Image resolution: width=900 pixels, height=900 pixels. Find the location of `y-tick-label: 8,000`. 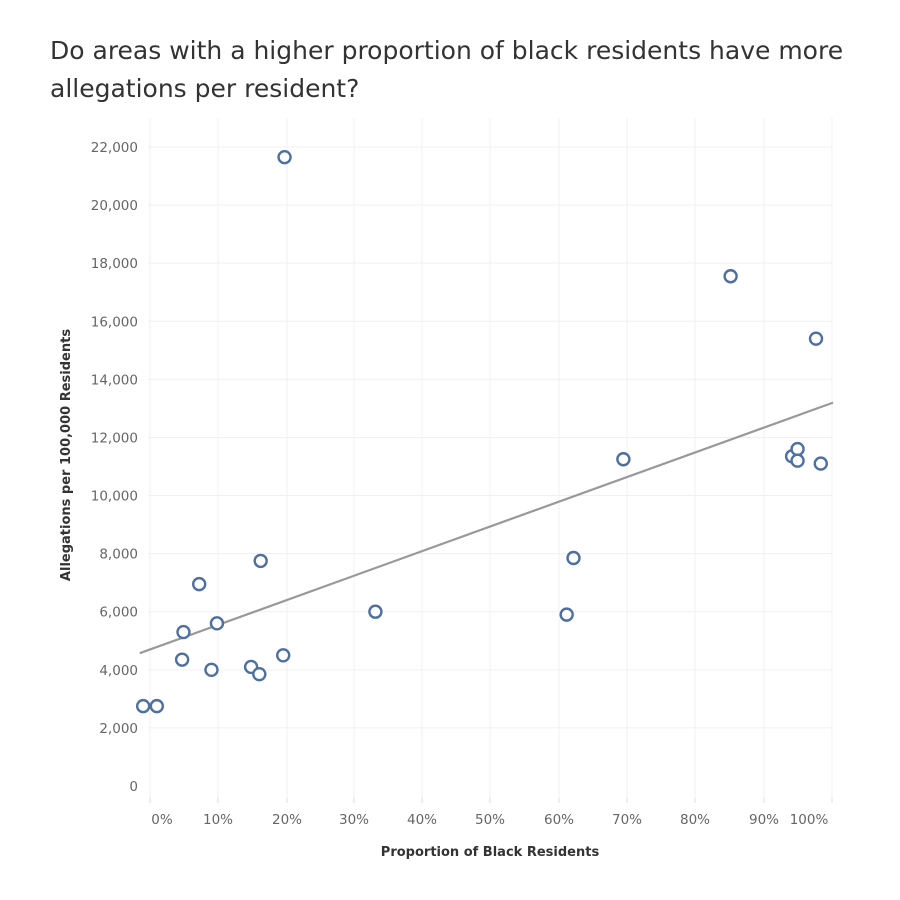

y-tick-label: 8,000 is located at coordinates (118, 555).